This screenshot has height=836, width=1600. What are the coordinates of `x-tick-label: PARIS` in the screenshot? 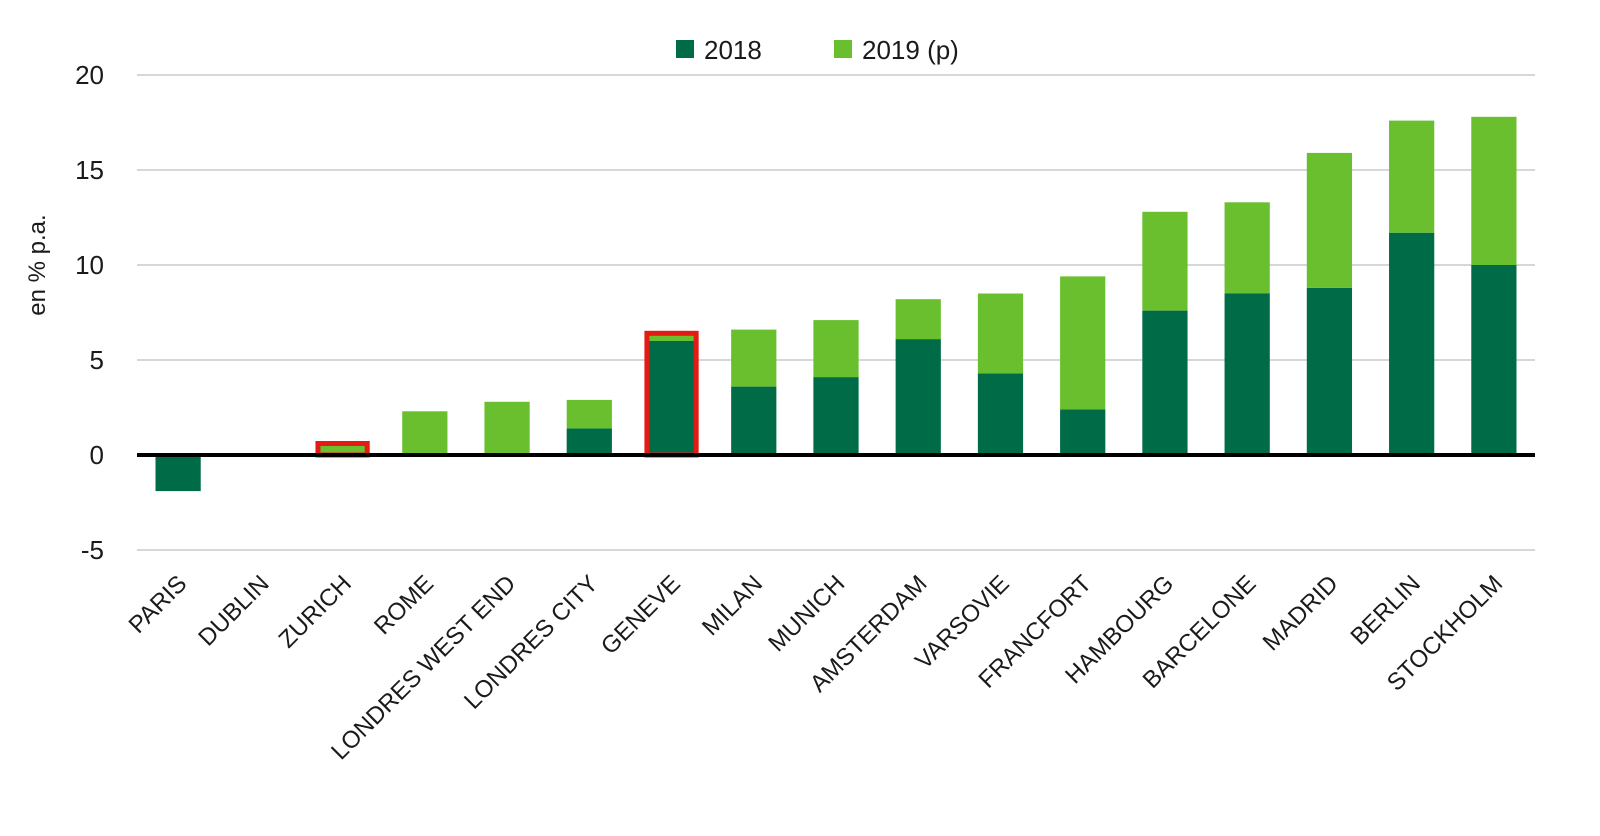 It's located at (158, 604).